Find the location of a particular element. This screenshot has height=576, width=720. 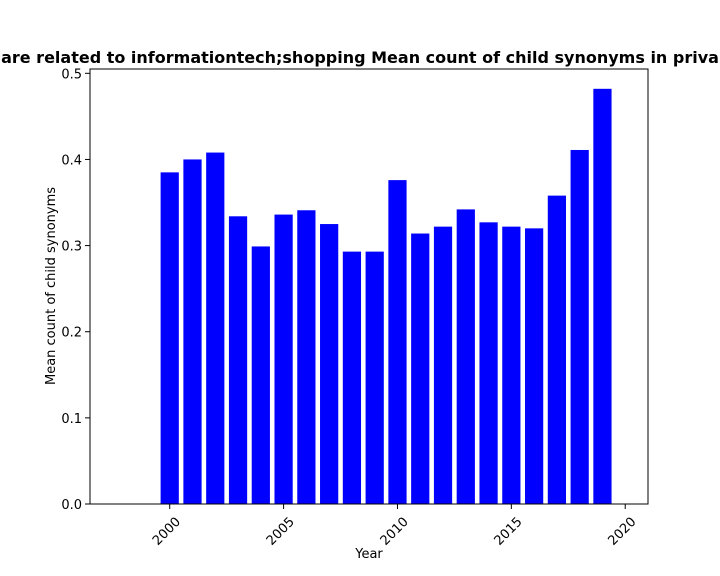

bar-2015 is located at coordinates (511, 365).